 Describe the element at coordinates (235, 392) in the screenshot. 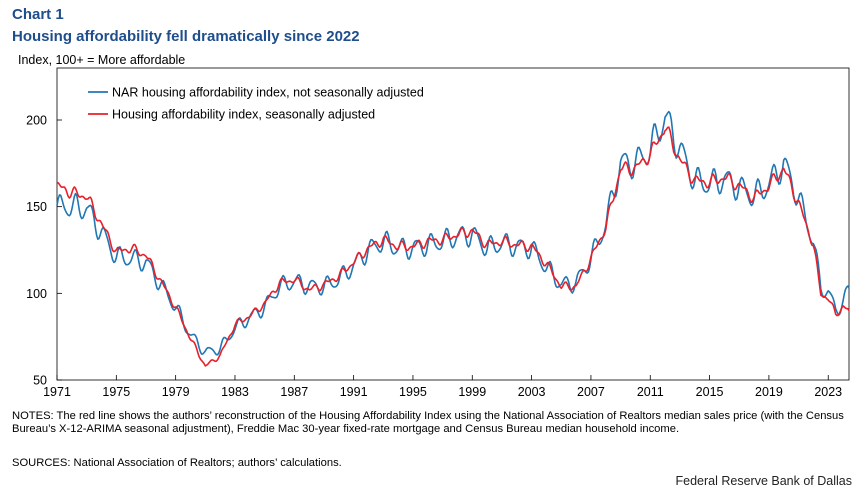

I see `x-tick-label: 1983` at that location.